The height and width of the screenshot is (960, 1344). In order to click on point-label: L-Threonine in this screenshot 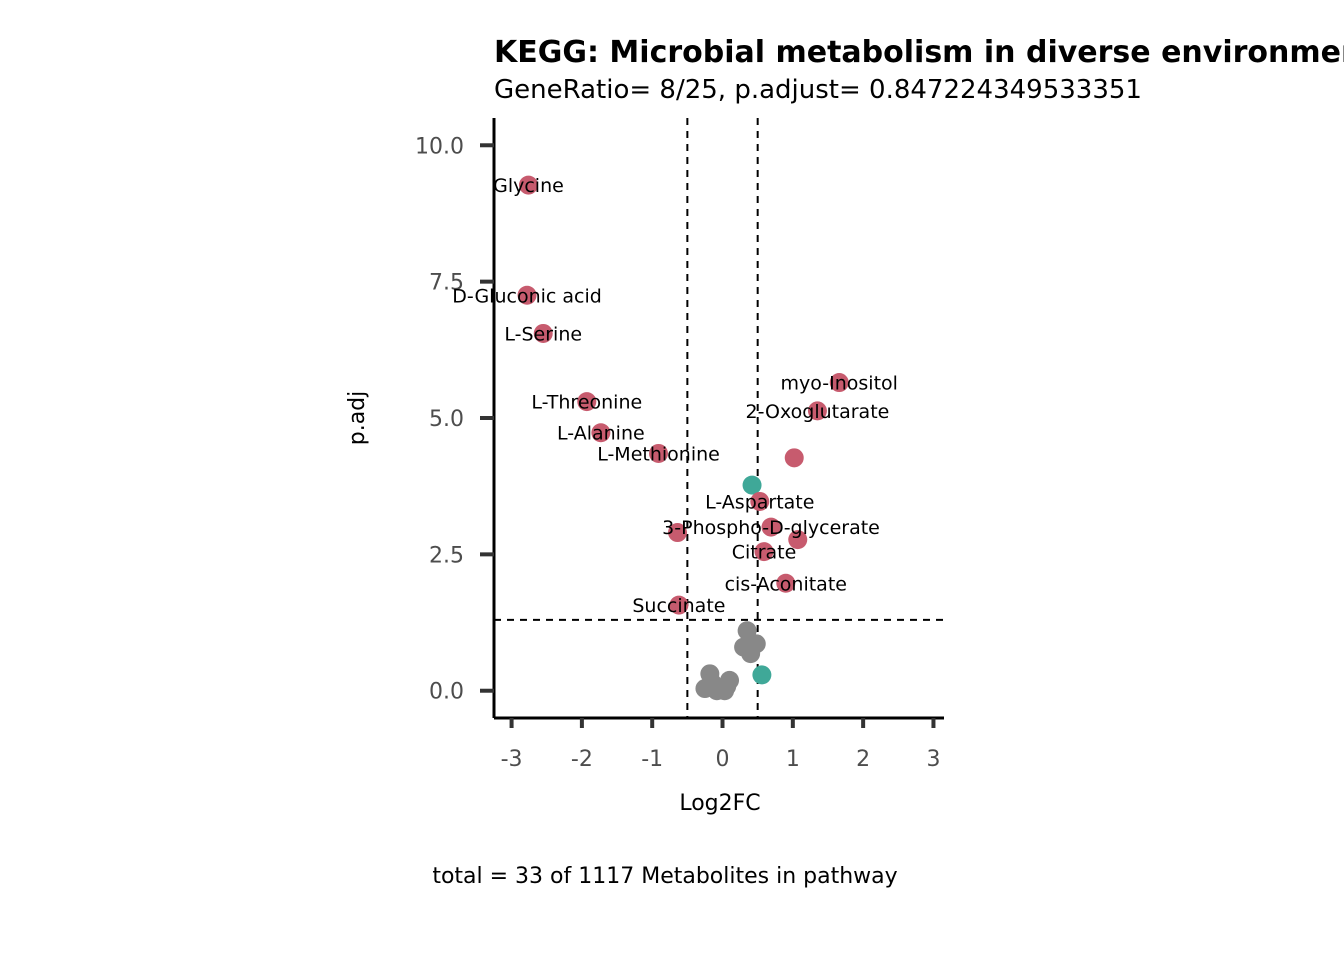, I will do `click(586, 403)`.